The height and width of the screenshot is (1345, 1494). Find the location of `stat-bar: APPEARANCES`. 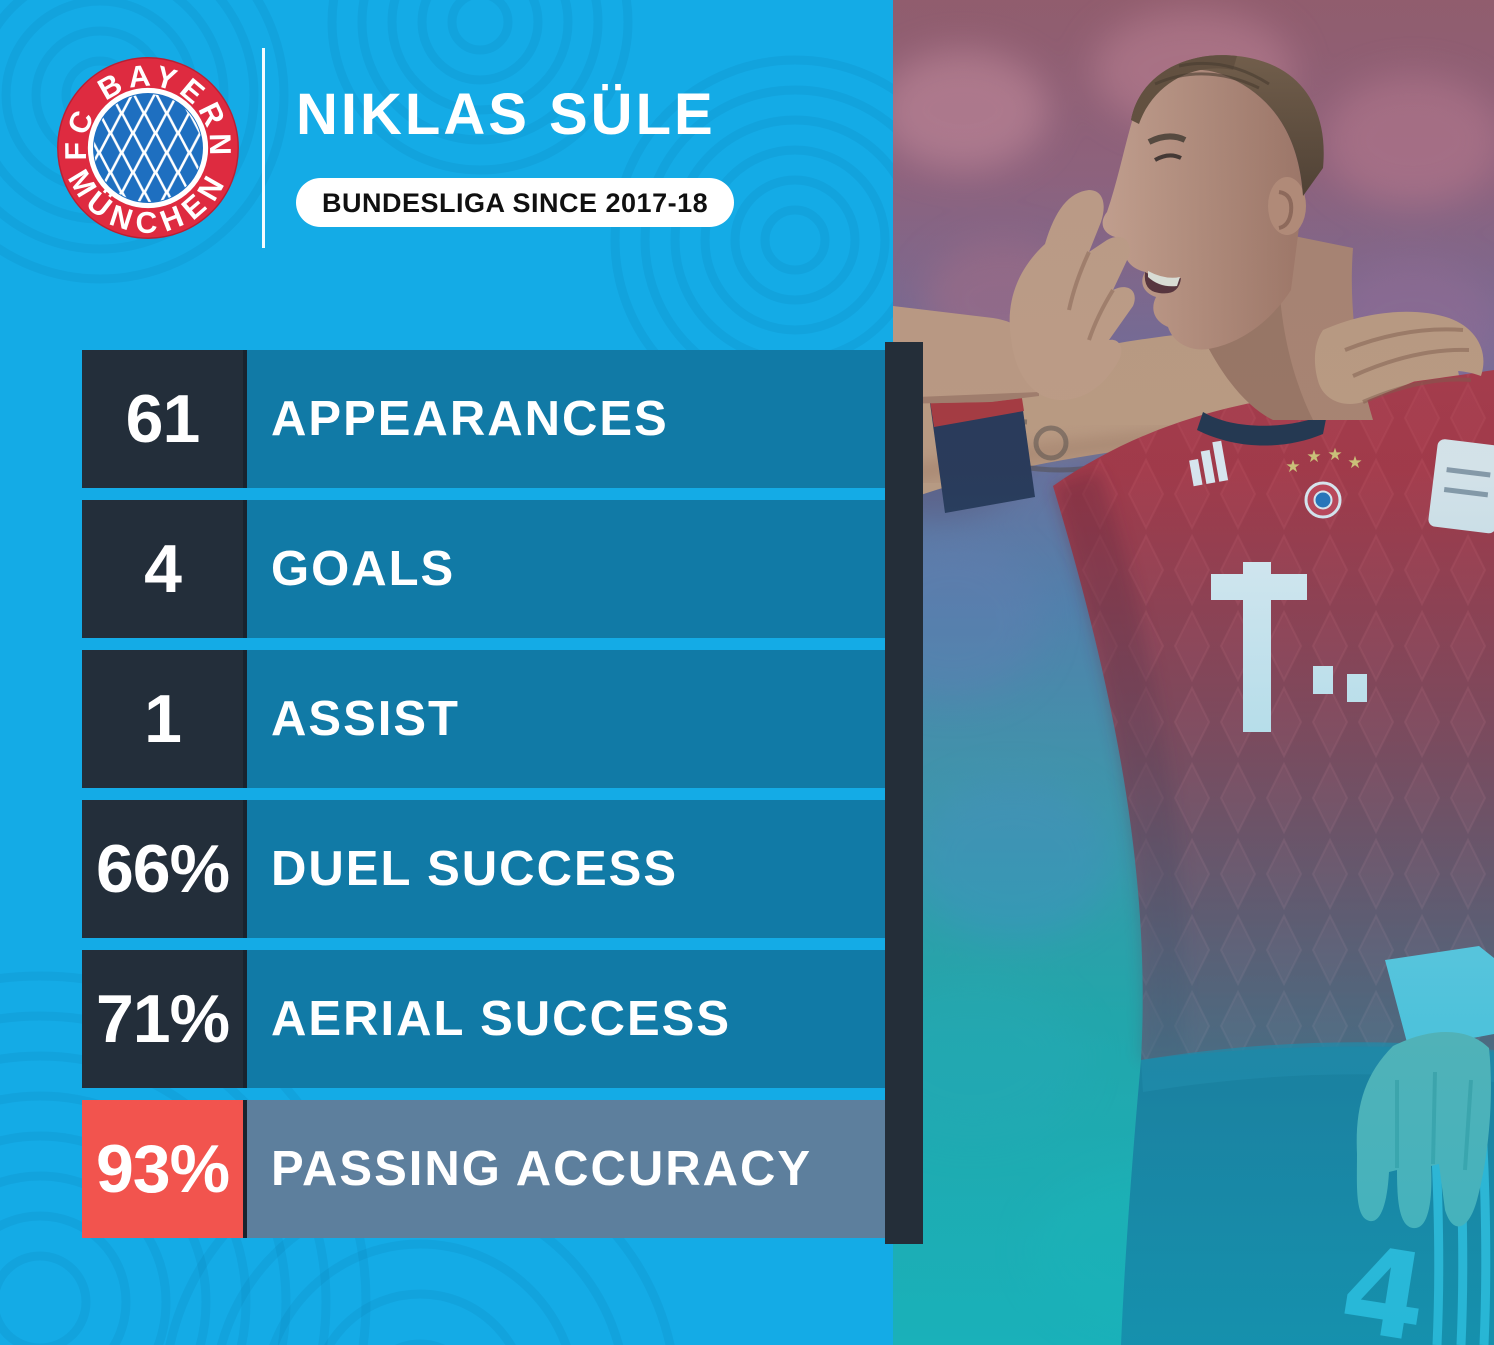

stat-bar: APPEARANCES is located at coordinates (566, 419).